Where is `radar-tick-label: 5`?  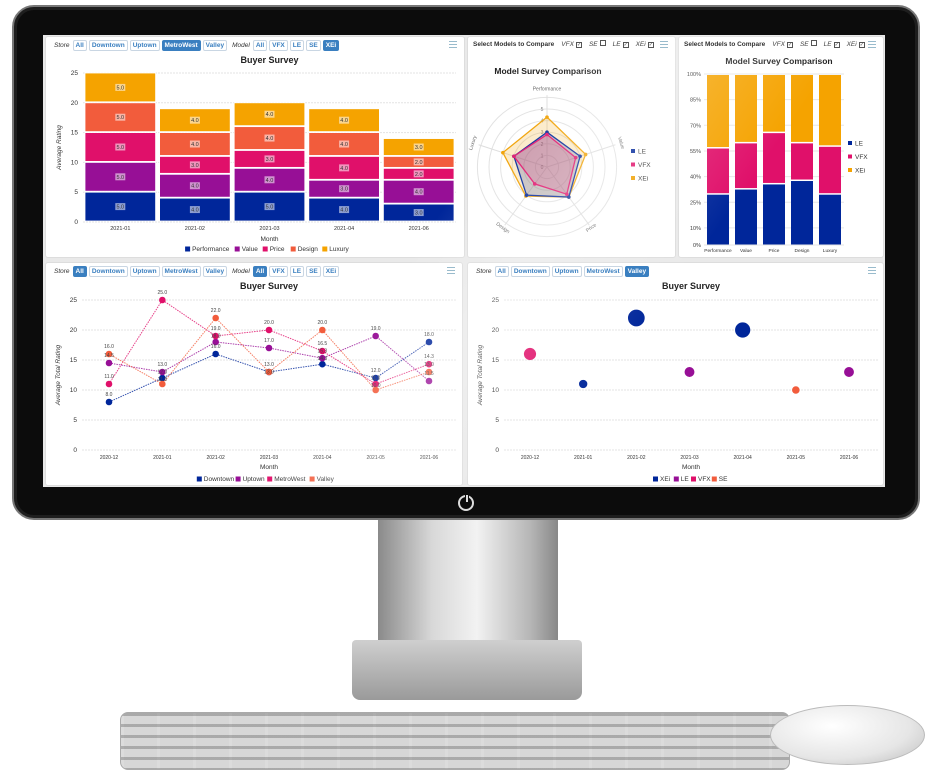
radar-tick-label: 5 is located at coordinates (542, 110).